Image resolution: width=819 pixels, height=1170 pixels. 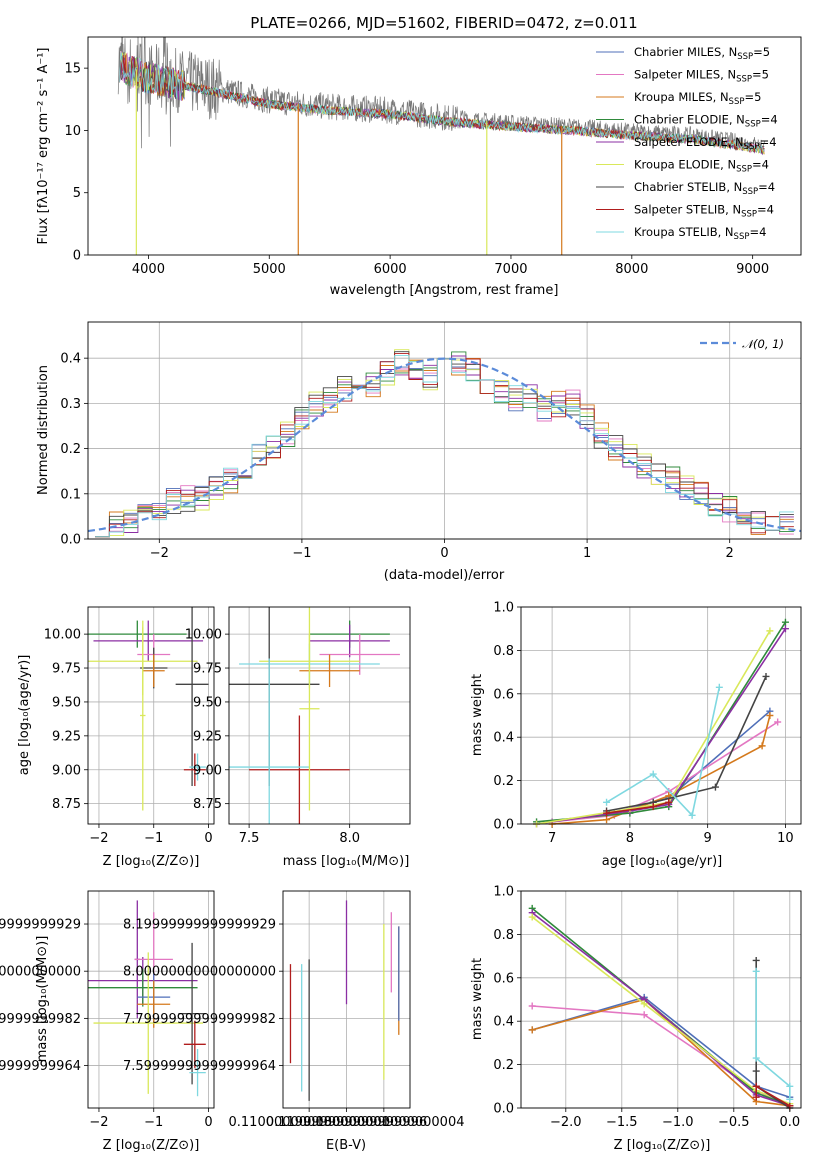 What do you see at coordinates (503, 1022) in the screenshot?
I see `mass_weight_vs_Z-ytick-label: 0.4` at bounding box center [503, 1022].